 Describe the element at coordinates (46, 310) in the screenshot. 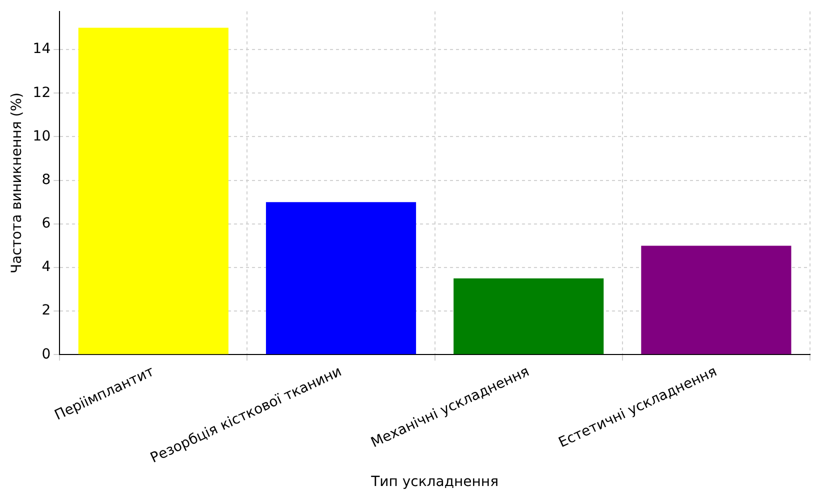

I see `y-tick-label: 2` at that location.